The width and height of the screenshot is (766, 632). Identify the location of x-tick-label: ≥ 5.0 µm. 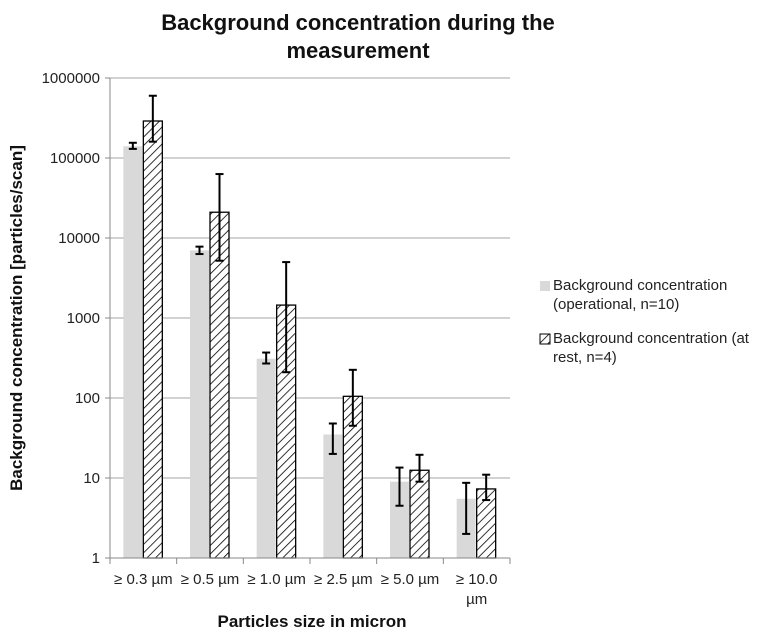
(410, 579).